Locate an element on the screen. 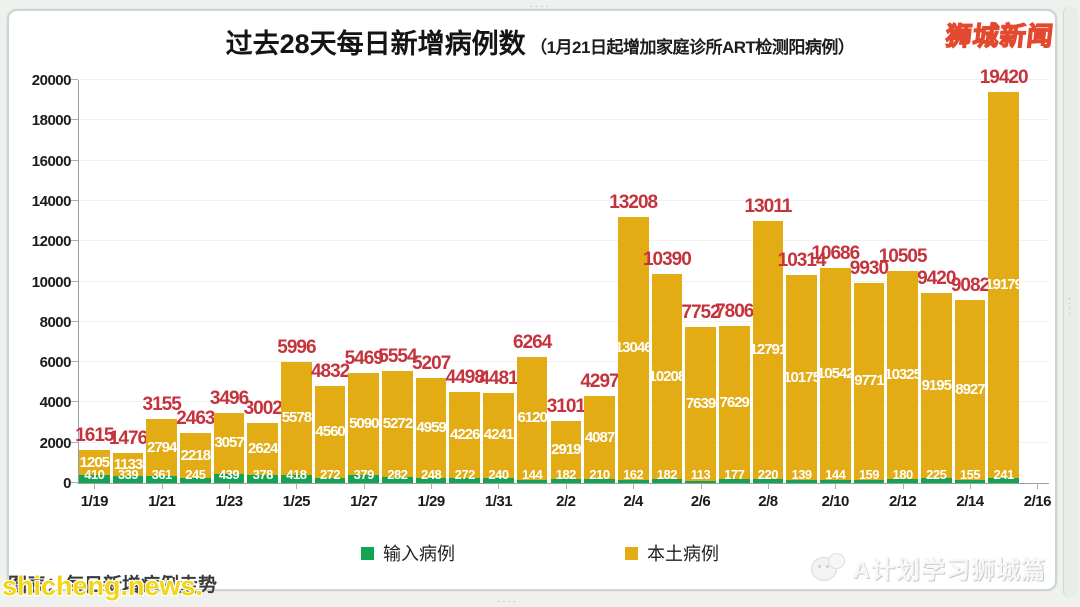 This screenshot has width=1080, height=607. local-value-label: 2919 is located at coordinates (566, 449).